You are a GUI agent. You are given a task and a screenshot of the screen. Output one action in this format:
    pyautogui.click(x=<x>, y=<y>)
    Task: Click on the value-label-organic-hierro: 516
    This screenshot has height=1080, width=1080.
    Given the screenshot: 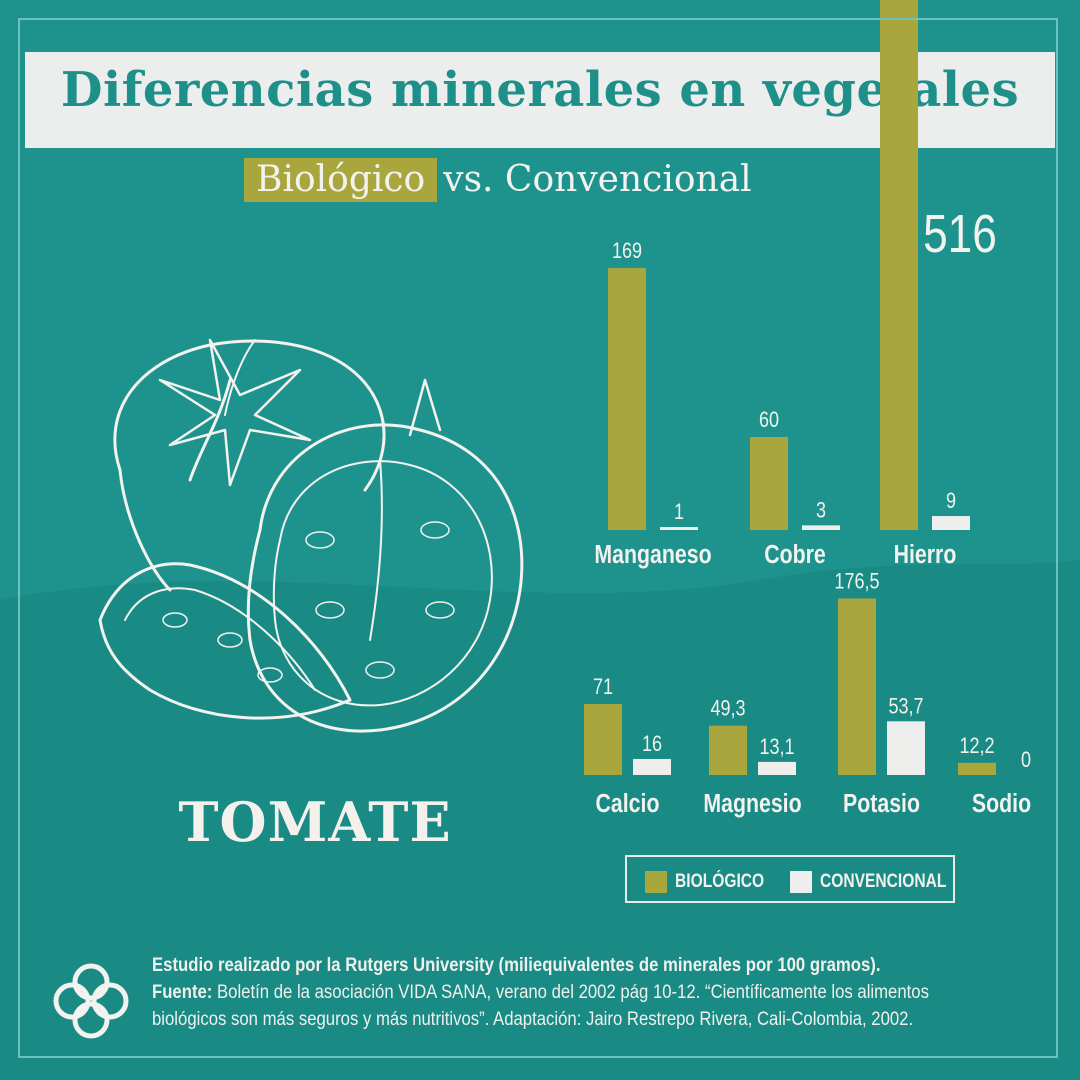 What is the action you would take?
    pyautogui.click(x=960, y=234)
    